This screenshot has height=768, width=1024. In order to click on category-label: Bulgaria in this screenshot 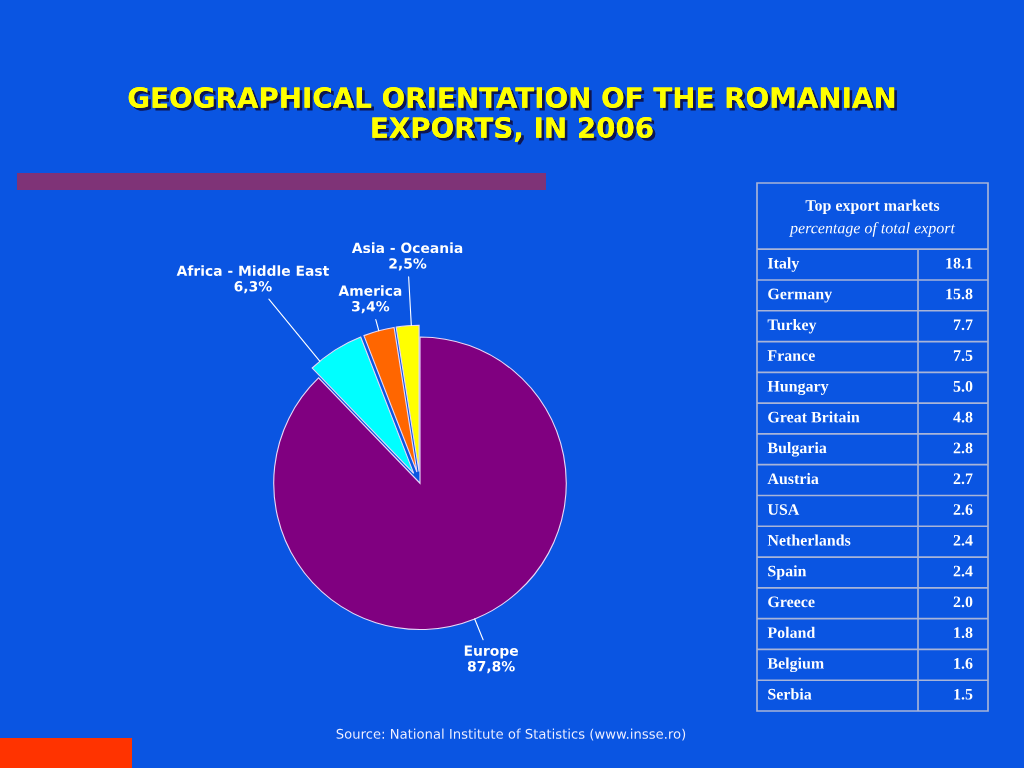, I will do `click(797, 449)`.